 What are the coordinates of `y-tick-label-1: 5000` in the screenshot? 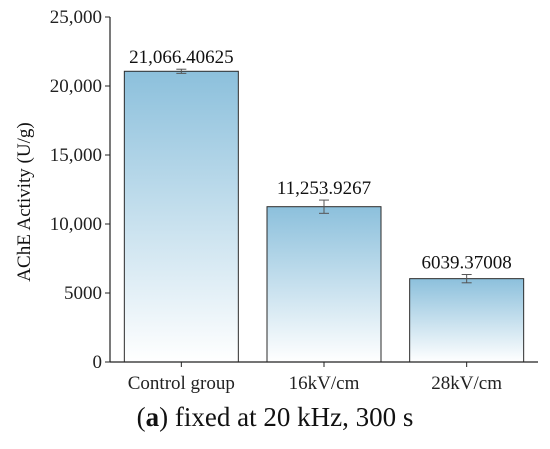 It's located at (83, 293).